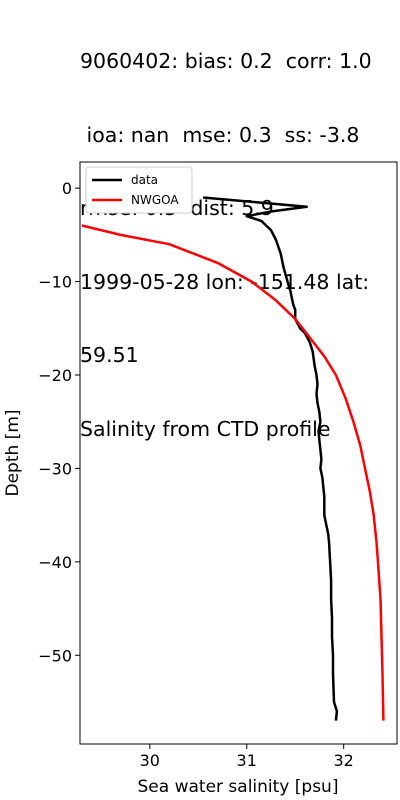 This screenshot has width=400, height=800. I want to click on title-line-2: ioa: nan mse: 0.3 ss: -3.8, so click(220, 134).